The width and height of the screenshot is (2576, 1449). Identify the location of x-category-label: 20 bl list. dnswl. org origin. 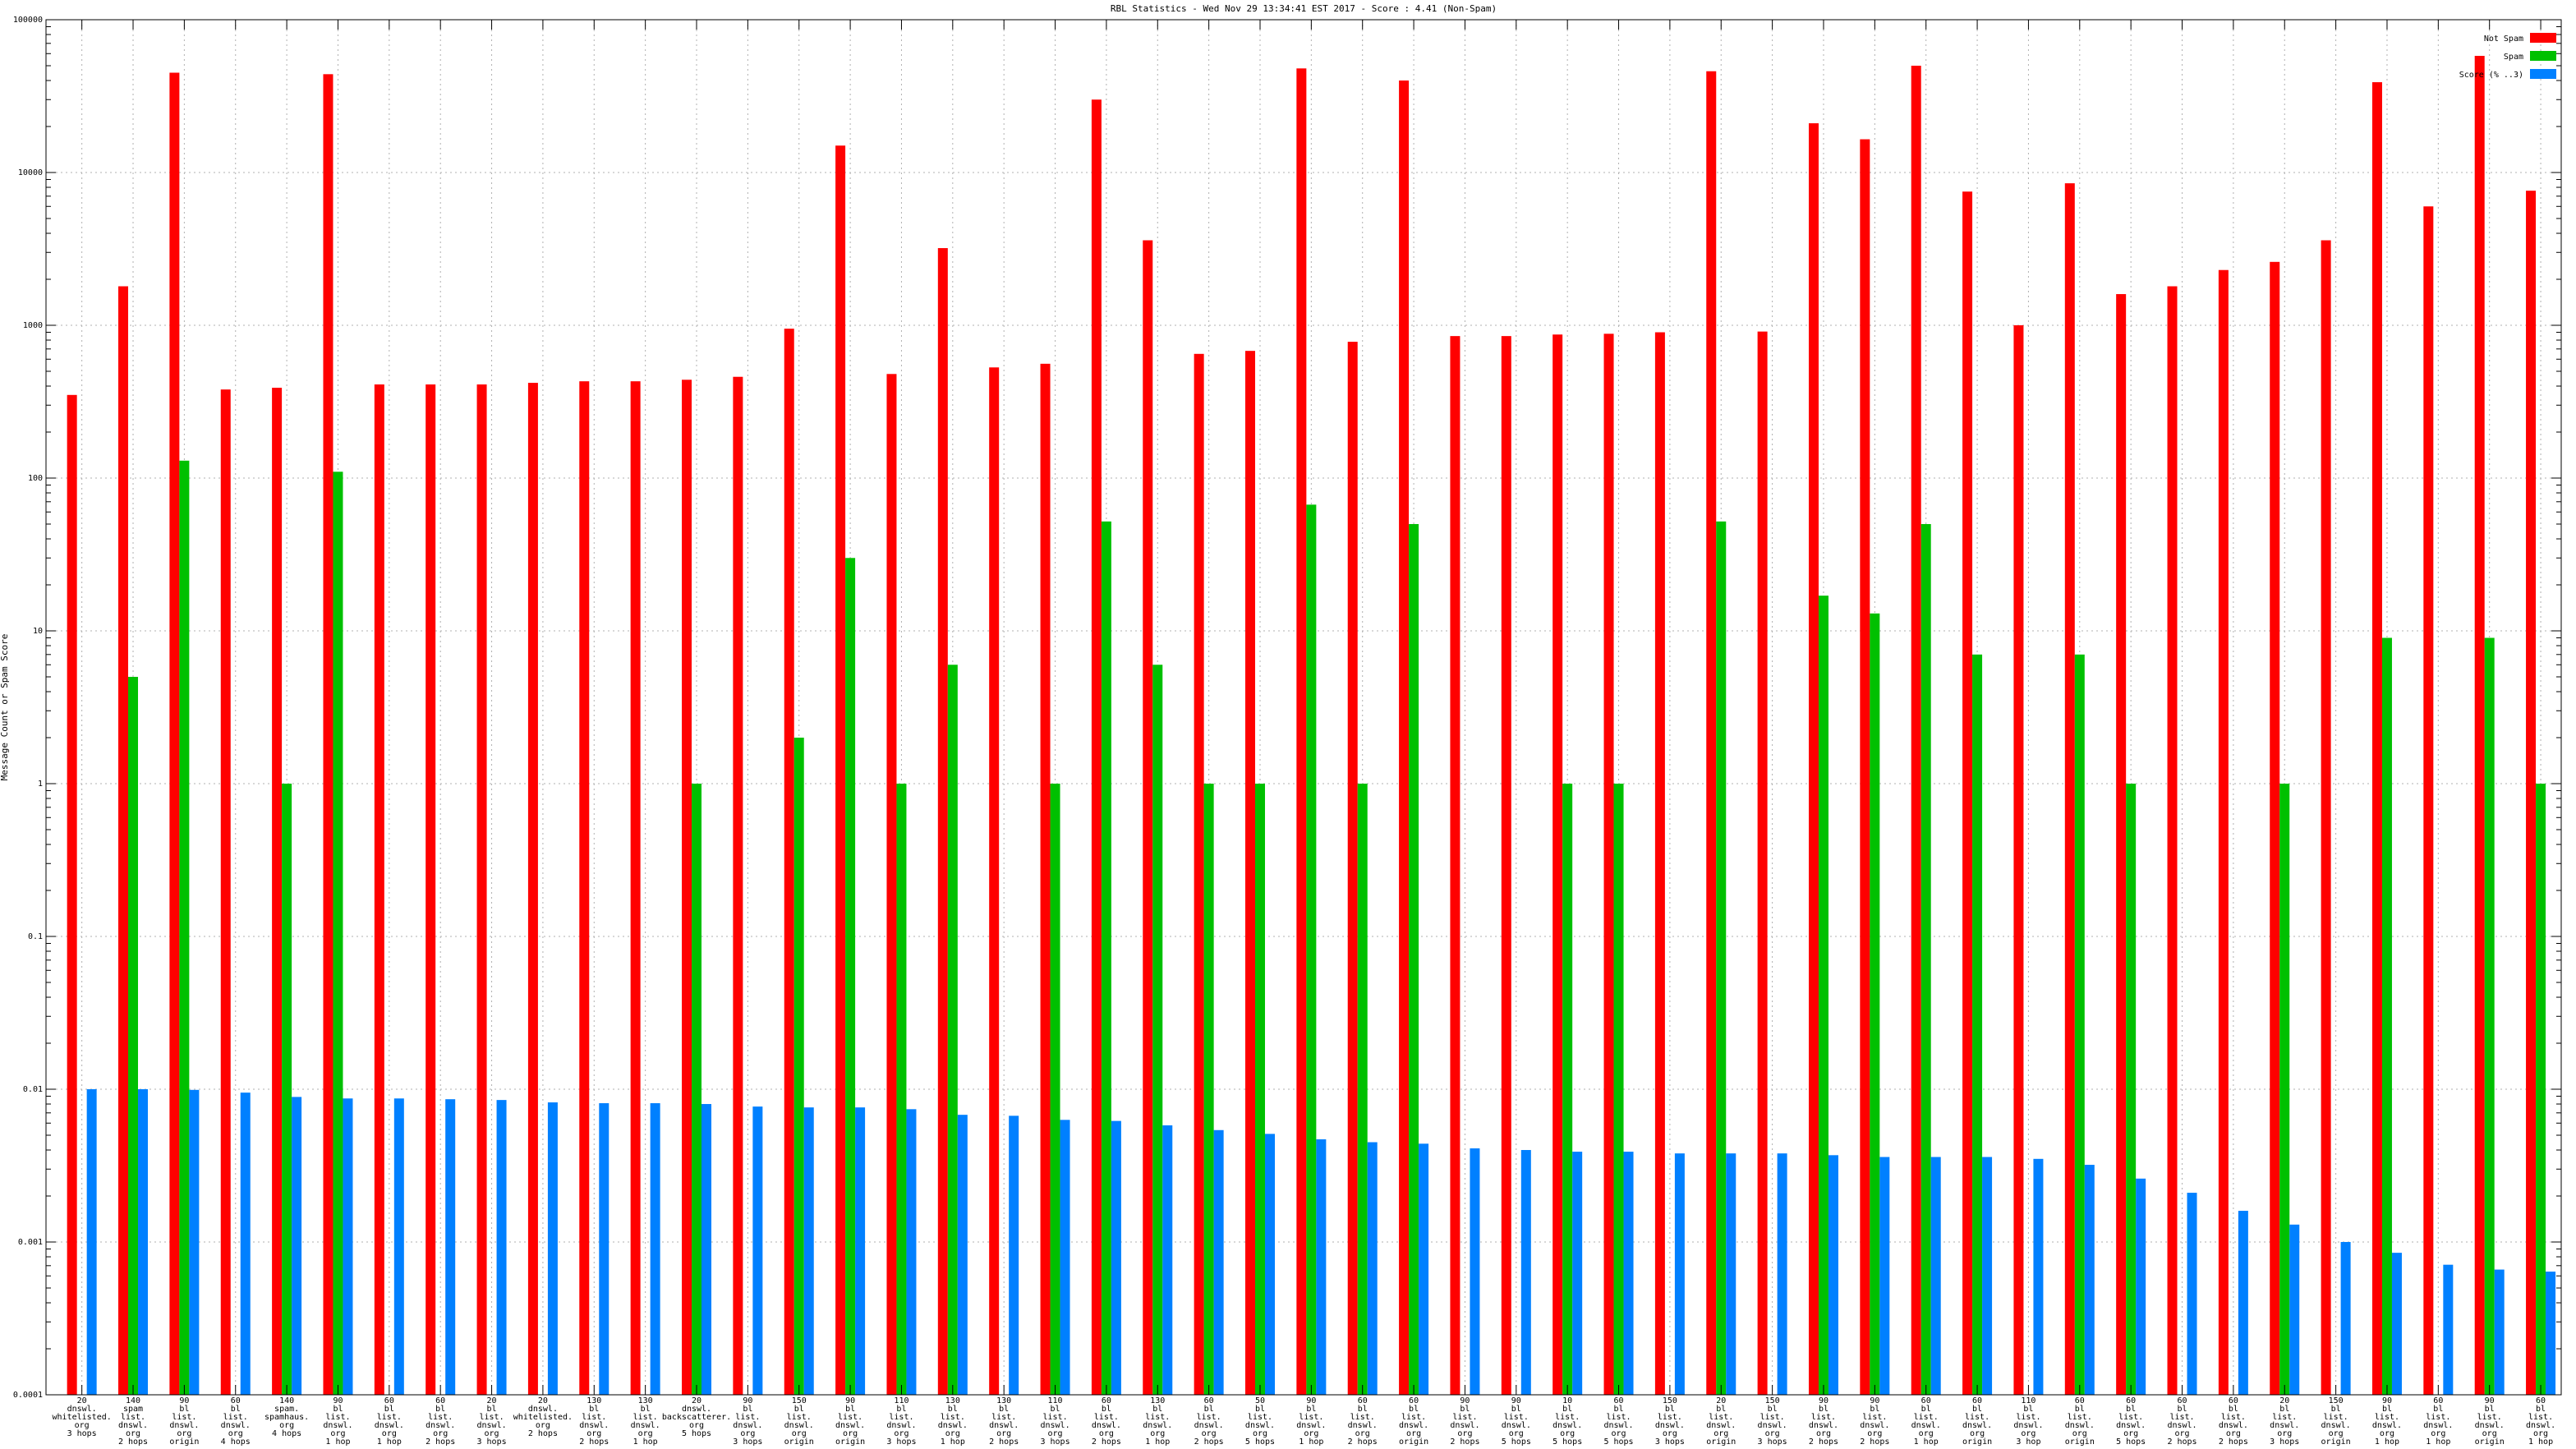
(1721, 1421).